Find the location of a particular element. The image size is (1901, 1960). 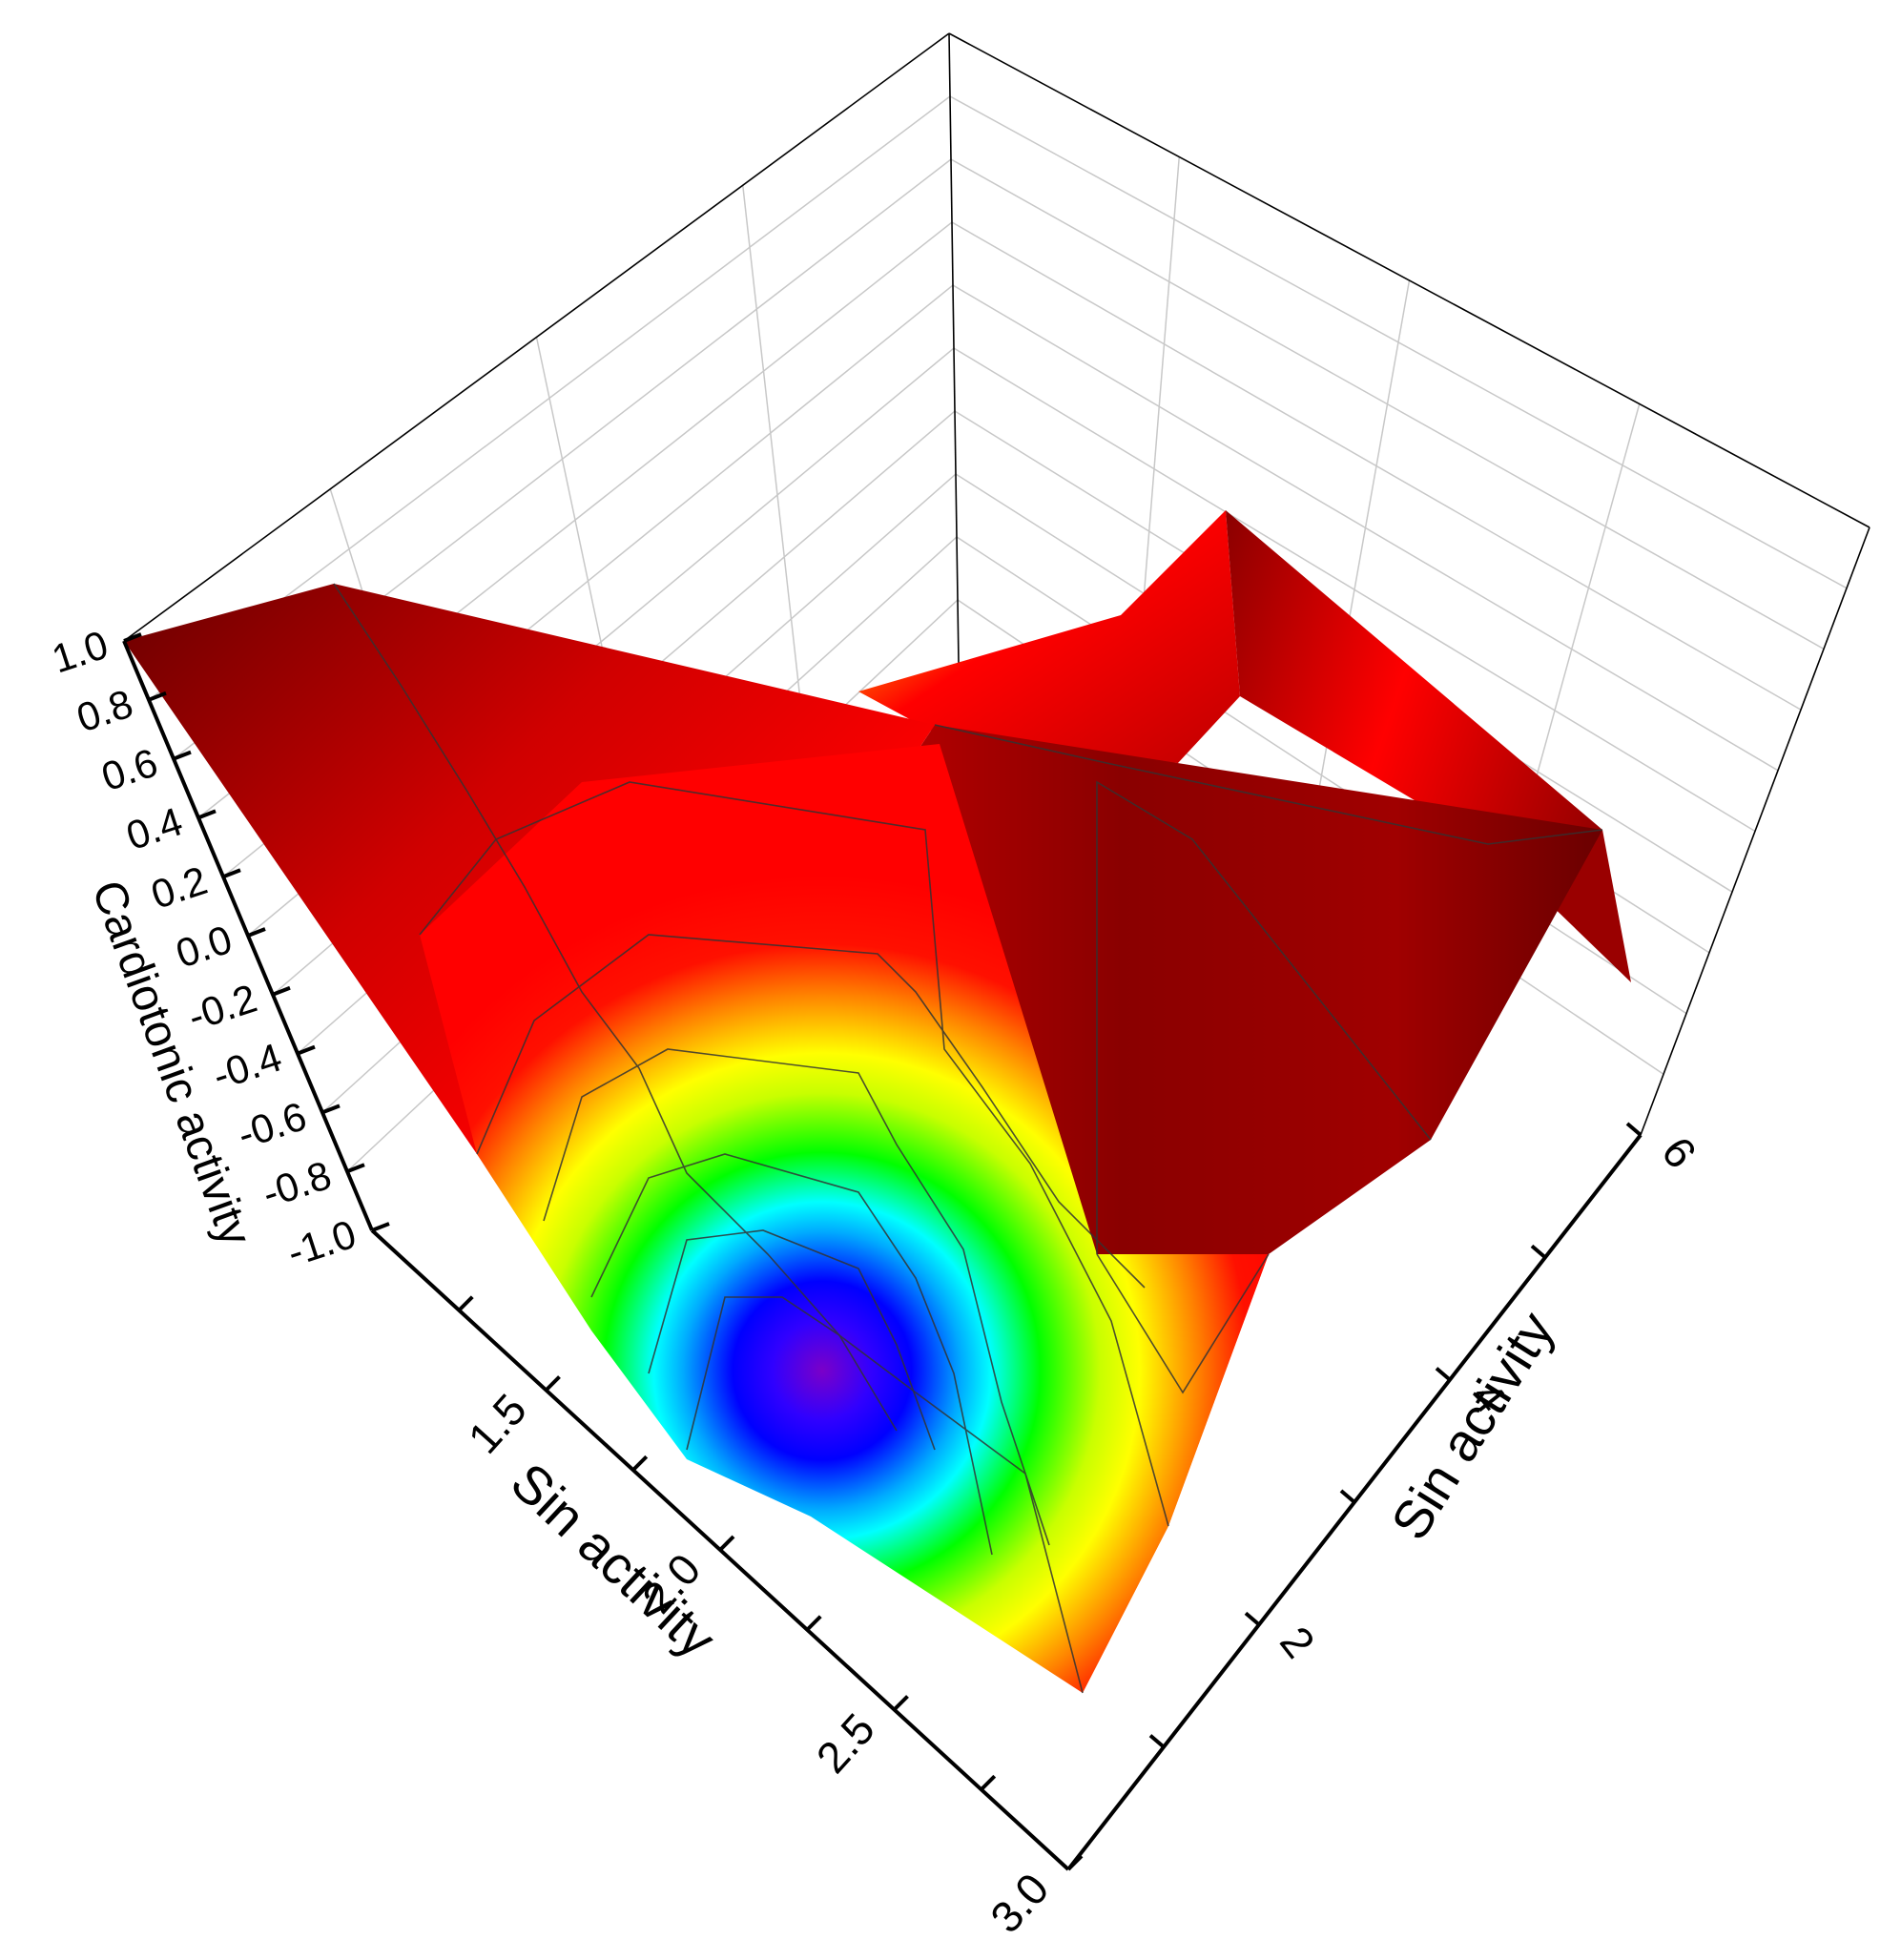

surface-back-fold is located at coordinates (1049, 636).